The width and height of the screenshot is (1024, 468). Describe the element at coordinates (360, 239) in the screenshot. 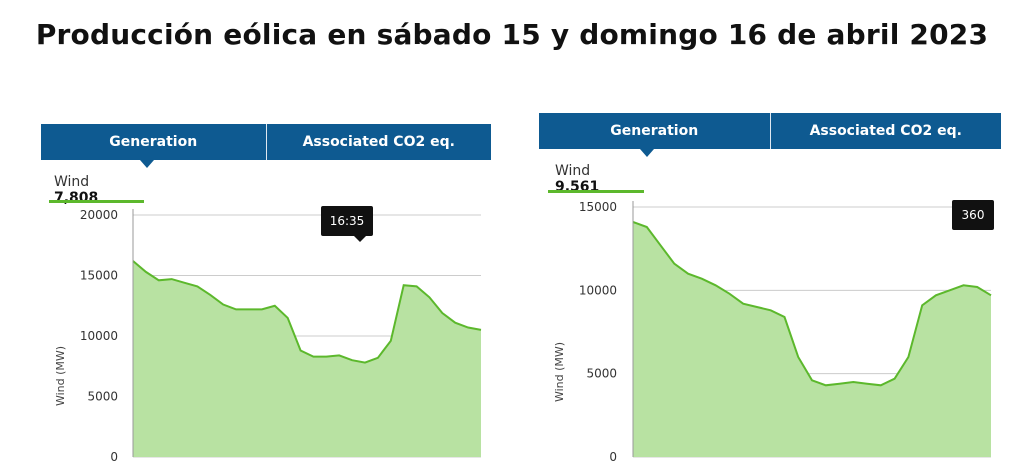

I see `tooltip-pointer` at that location.